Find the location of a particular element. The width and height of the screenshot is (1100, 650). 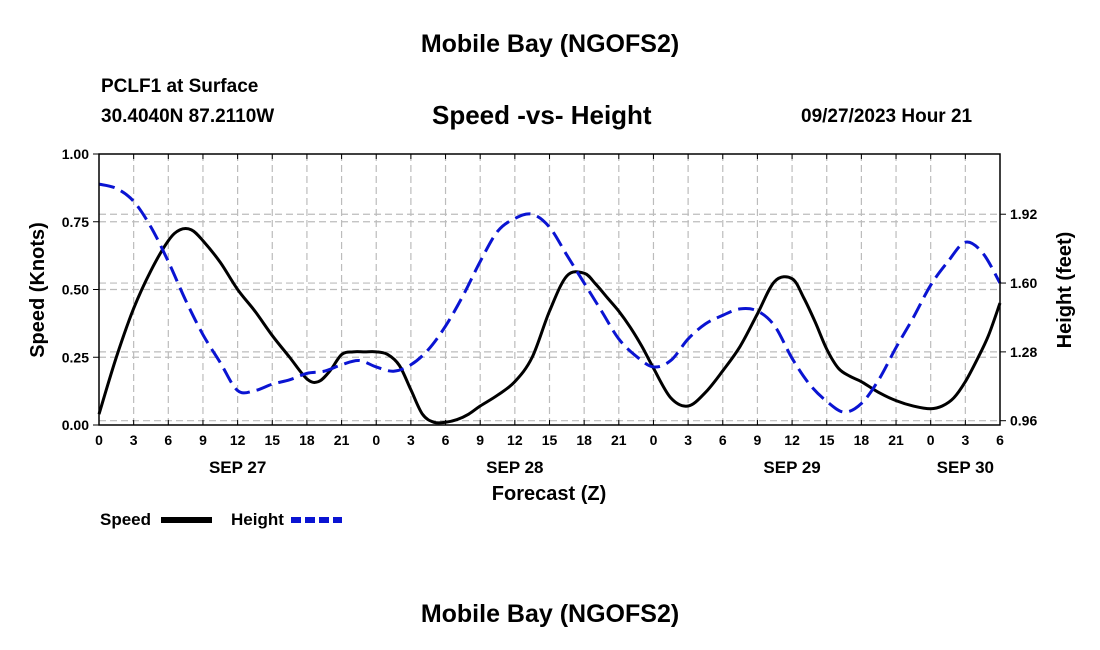

station-label: PCLF1 at Surface is located at coordinates (180, 86).